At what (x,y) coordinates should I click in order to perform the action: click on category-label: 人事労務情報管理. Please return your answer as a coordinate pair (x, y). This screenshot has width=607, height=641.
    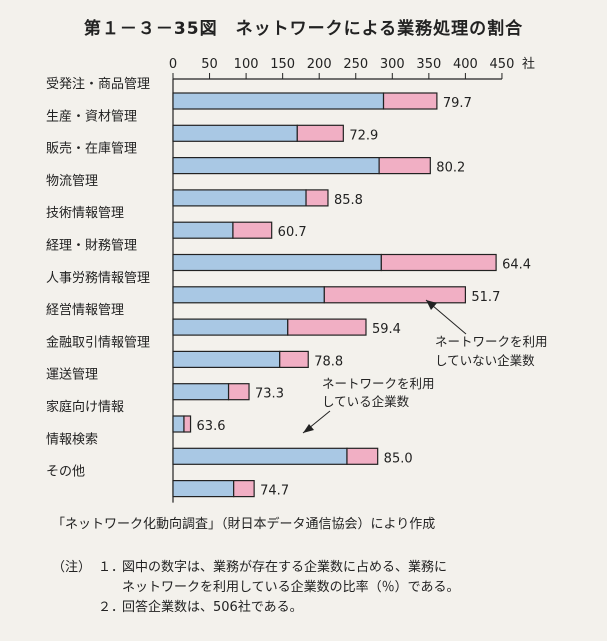
    Looking at the image, I should click on (98, 278).